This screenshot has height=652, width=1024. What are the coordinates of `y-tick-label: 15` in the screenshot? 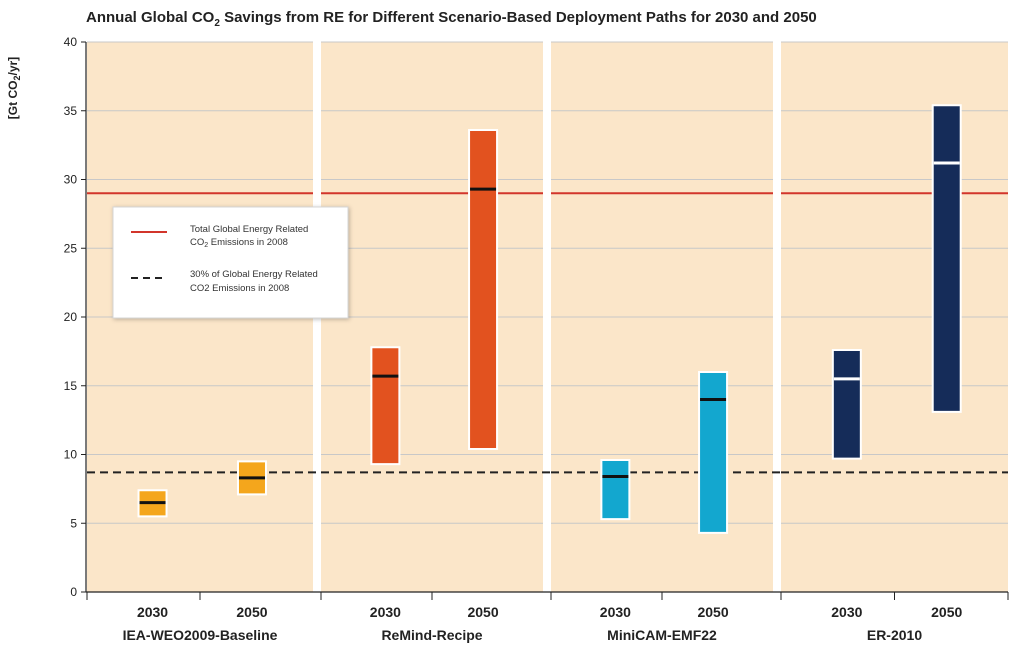 It's located at (71, 386).